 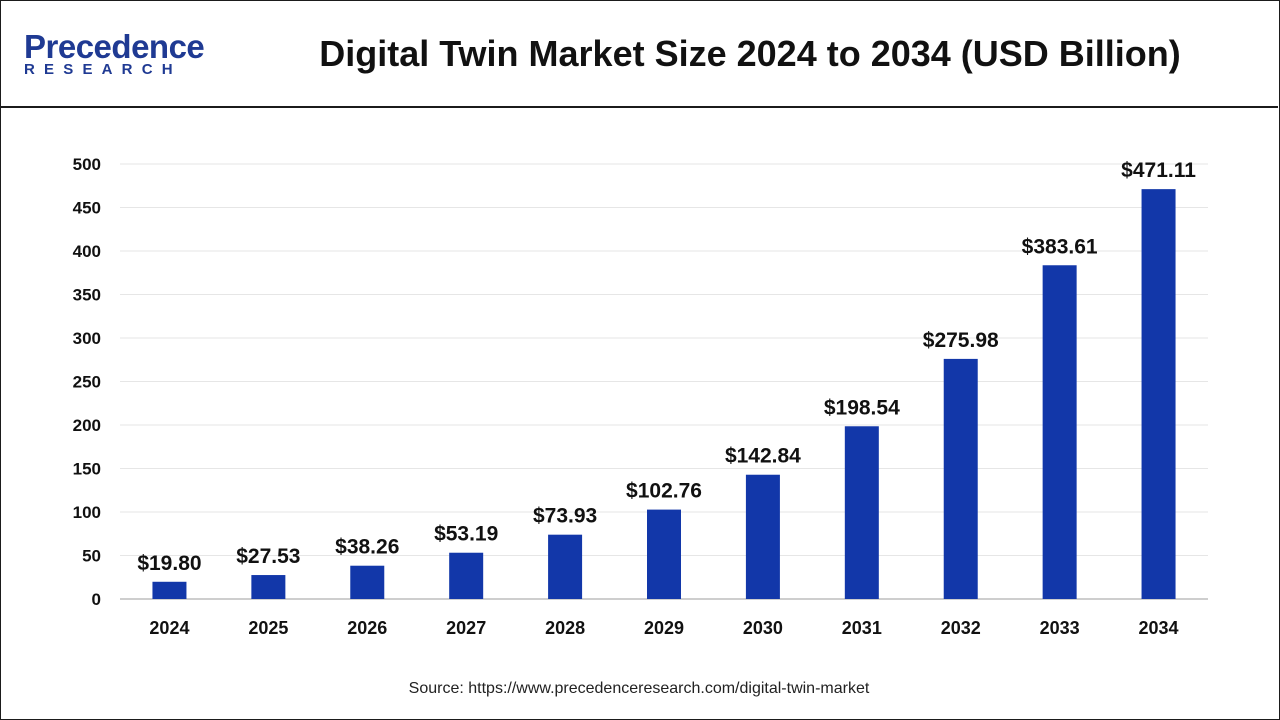 I want to click on y-tick-label: 0, so click(x=96, y=599).